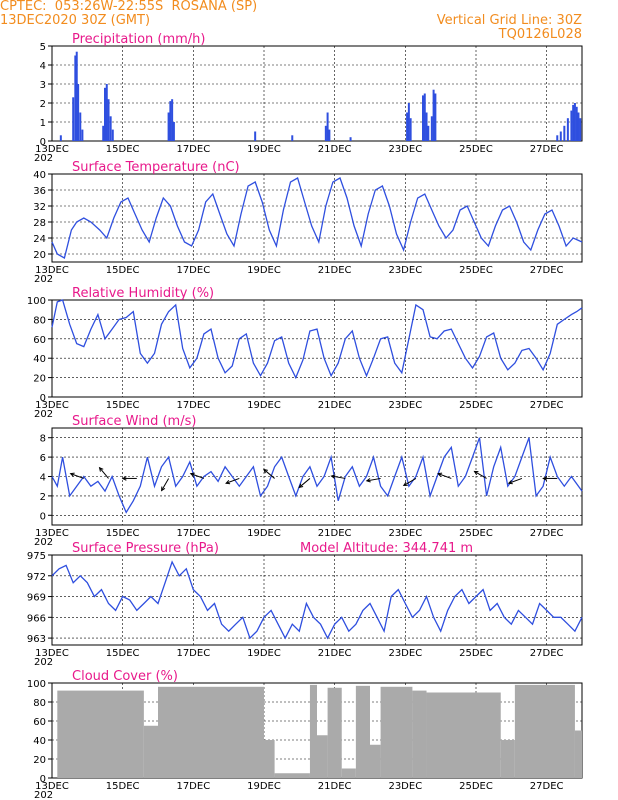 The image size is (618, 800). I want to click on y-tick-label: 5, so click(43, 47).